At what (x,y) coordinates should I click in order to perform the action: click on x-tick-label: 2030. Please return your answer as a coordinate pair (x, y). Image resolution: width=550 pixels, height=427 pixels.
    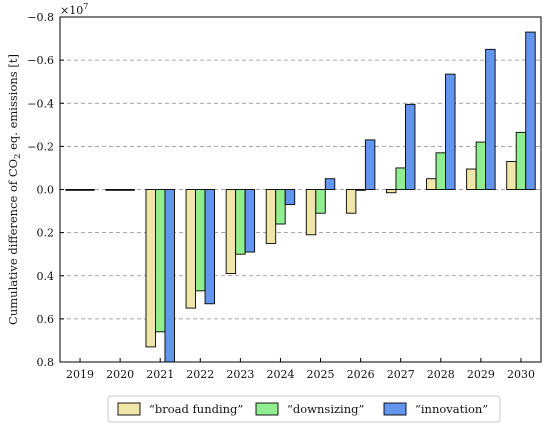
    Looking at the image, I should click on (521, 374).